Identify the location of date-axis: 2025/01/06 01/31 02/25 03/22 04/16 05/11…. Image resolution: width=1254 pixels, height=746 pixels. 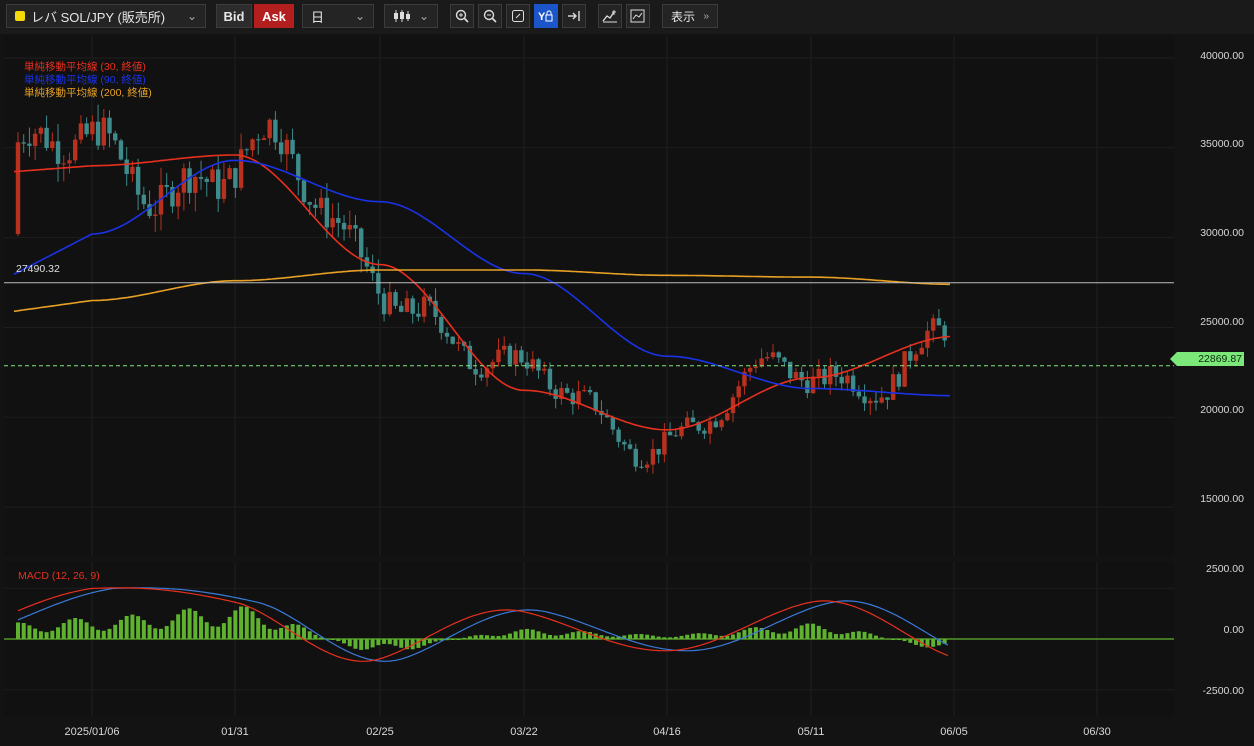
(589, 732).